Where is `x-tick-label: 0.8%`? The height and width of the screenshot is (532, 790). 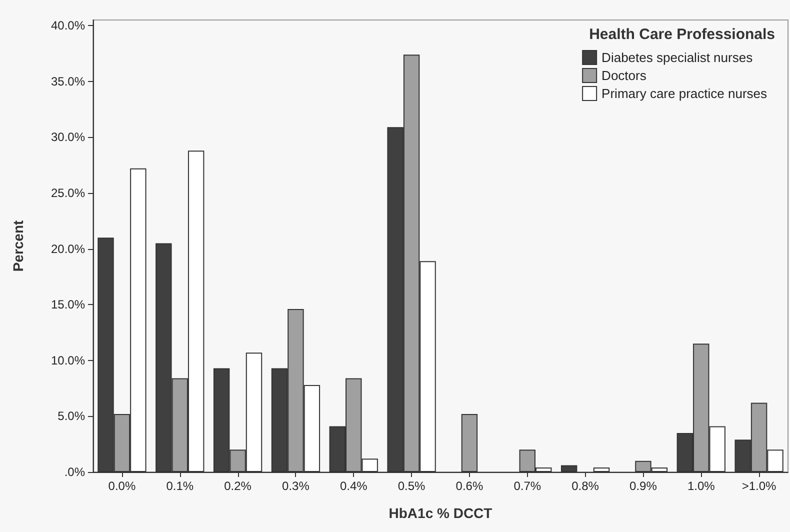 x-tick-label: 0.8% is located at coordinates (586, 486).